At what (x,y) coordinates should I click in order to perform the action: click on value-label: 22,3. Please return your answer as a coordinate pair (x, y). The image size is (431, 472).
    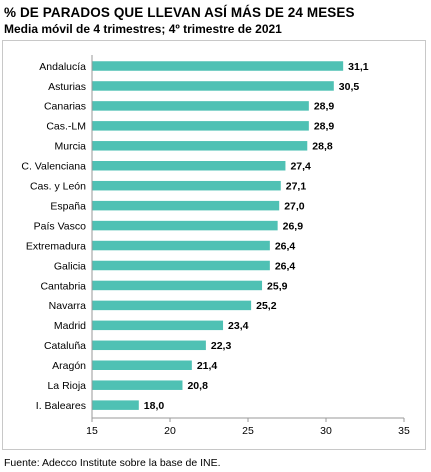
    Looking at the image, I should click on (221, 346).